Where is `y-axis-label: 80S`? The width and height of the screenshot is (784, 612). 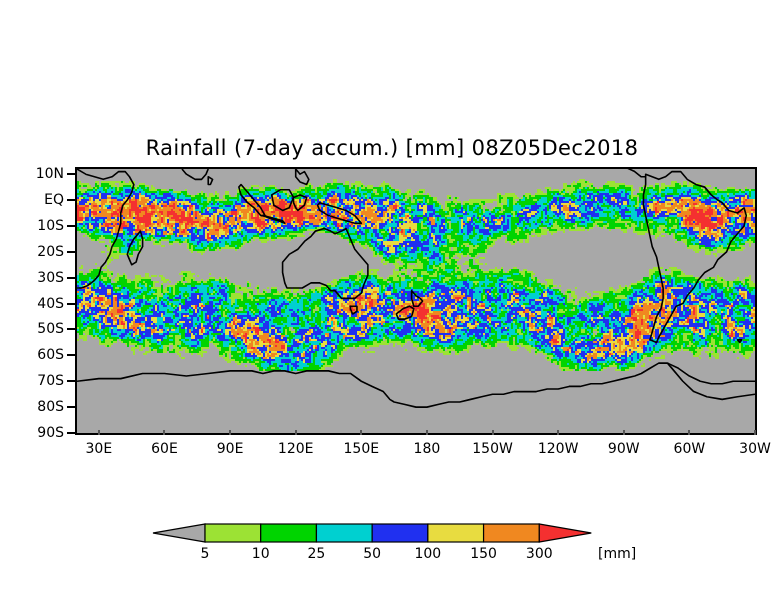 y-axis-label: 80S is located at coordinates (50, 407).